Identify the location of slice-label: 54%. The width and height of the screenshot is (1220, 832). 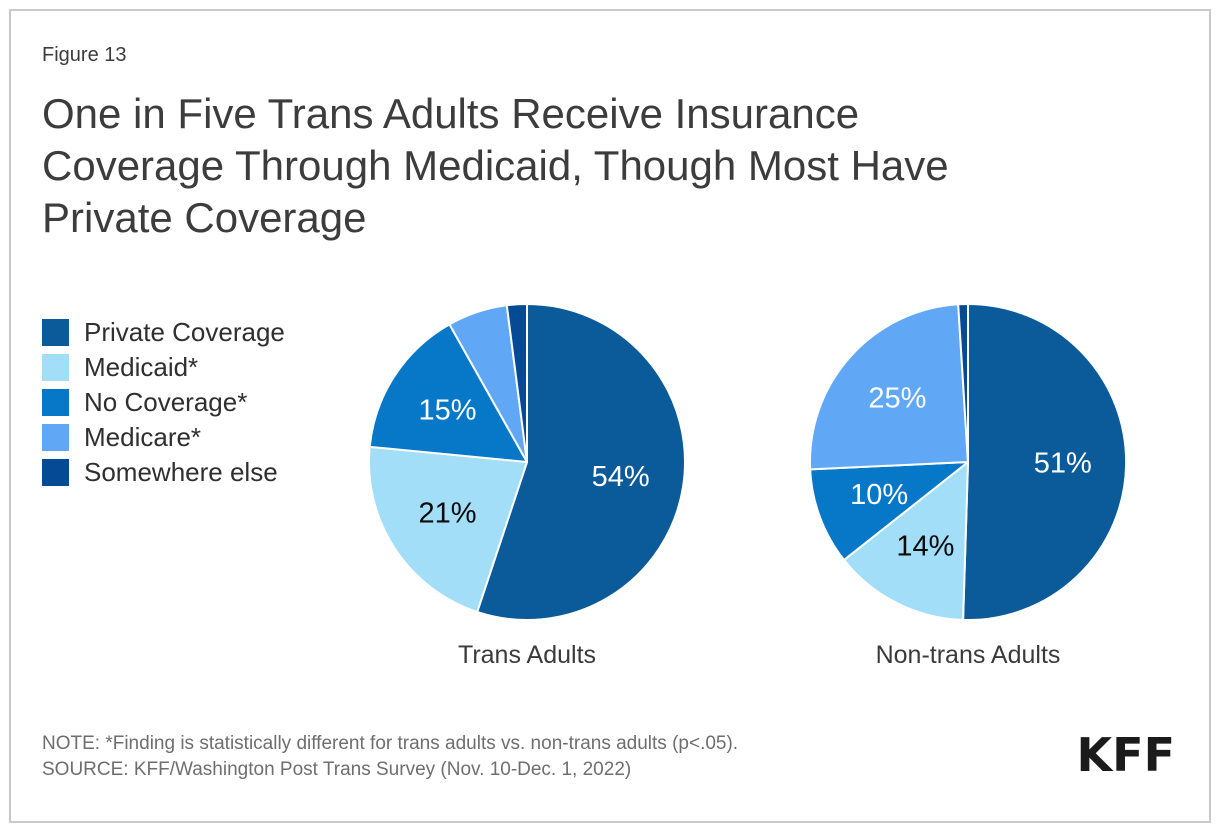
(621, 477).